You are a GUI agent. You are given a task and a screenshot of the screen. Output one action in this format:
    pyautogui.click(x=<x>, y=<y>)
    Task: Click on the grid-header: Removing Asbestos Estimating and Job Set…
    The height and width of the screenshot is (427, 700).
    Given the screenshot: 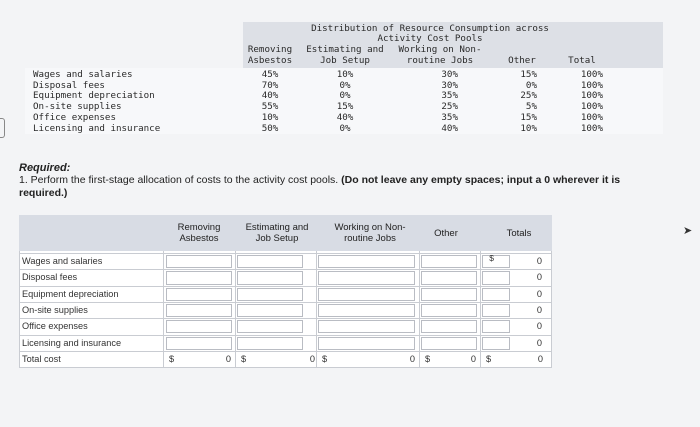 What is the action you would take?
    pyautogui.click(x=285, y=233)
    